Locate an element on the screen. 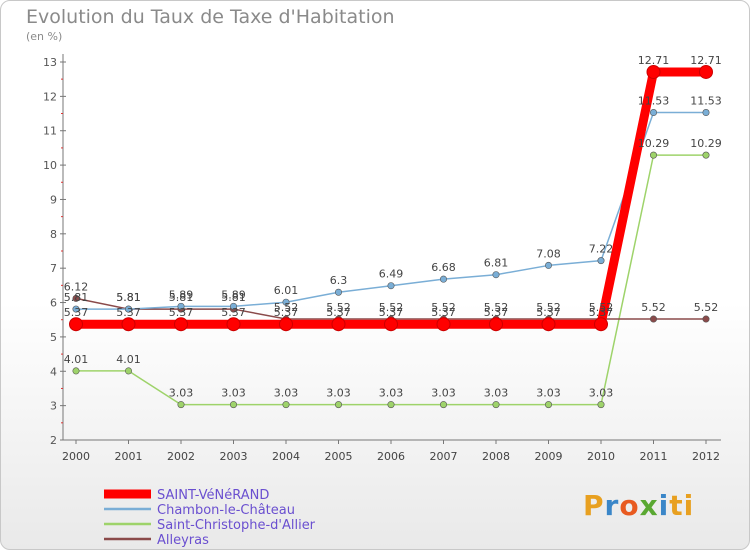 This screenshot has height=550, width=750. logo-letter: i is located at coordinates (664, 505).